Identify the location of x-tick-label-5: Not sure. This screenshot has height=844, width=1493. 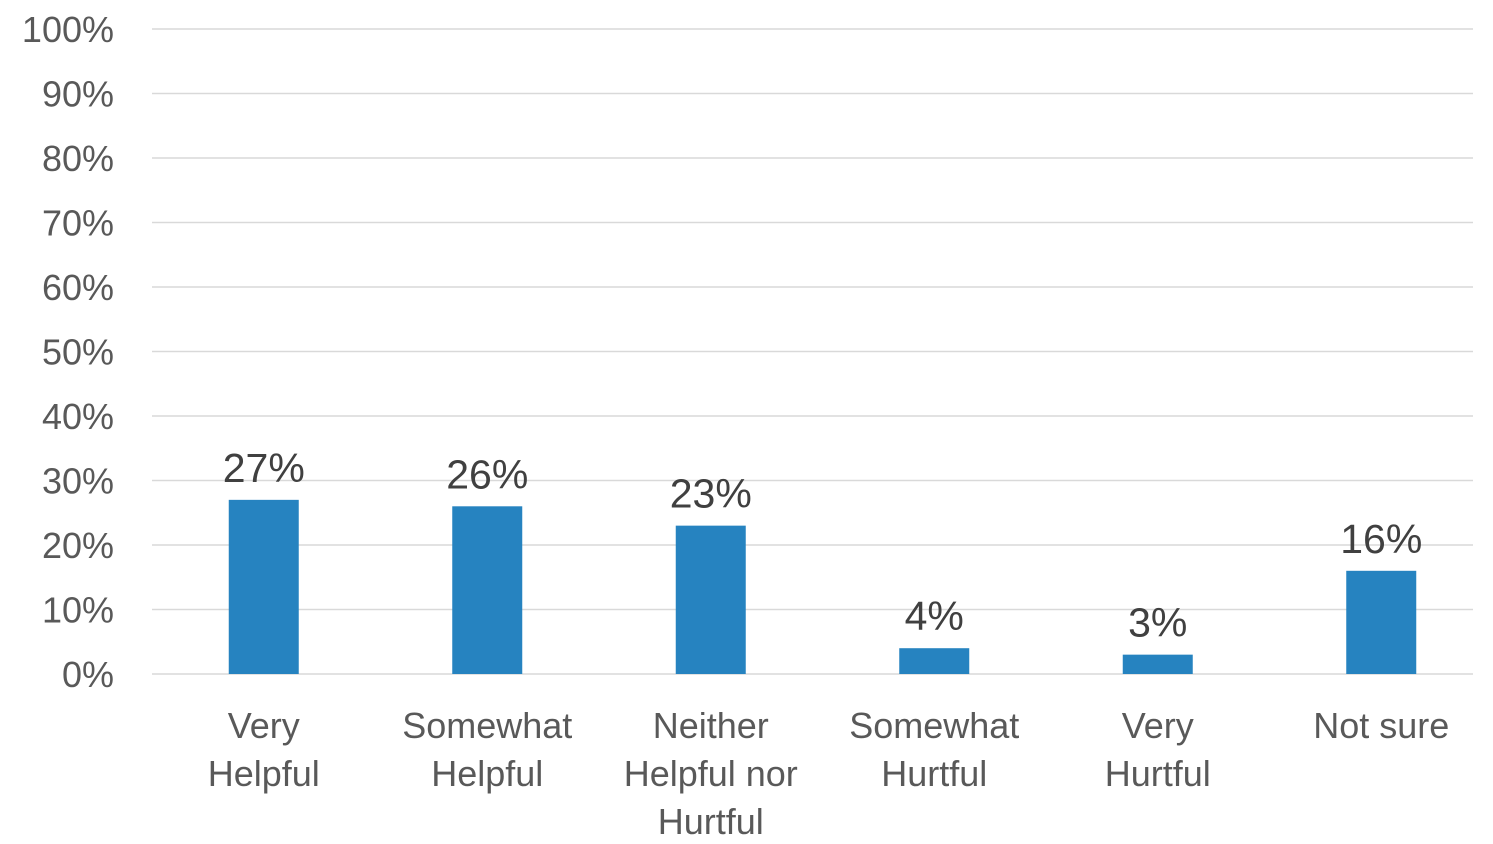
(1381, 725).